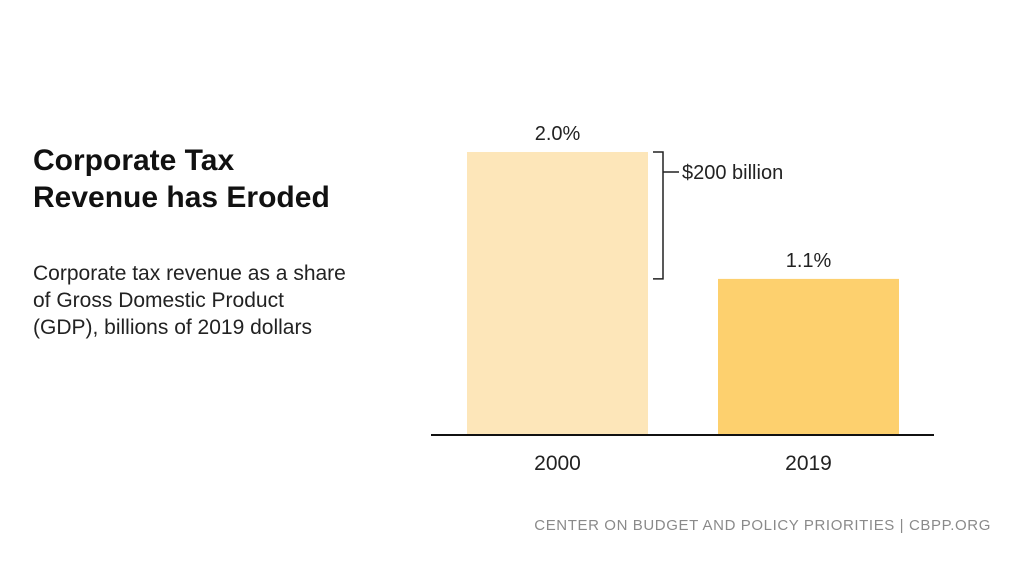 The height and width of the screenshot is (573, 1024). Describe the element at coordinates (732, 173) in the screenshot. I see `difference-annotation-label: $200 billion` at that location.